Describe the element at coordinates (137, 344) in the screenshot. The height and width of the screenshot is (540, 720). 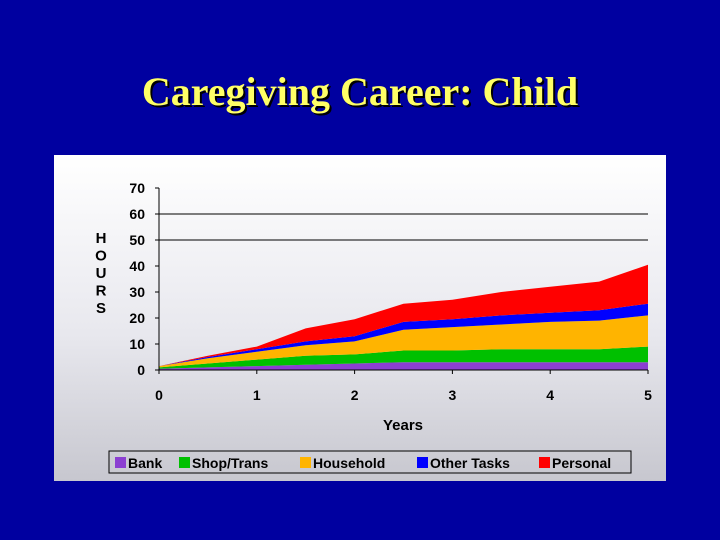
I see `y-tick-label-10: 10` at that location.